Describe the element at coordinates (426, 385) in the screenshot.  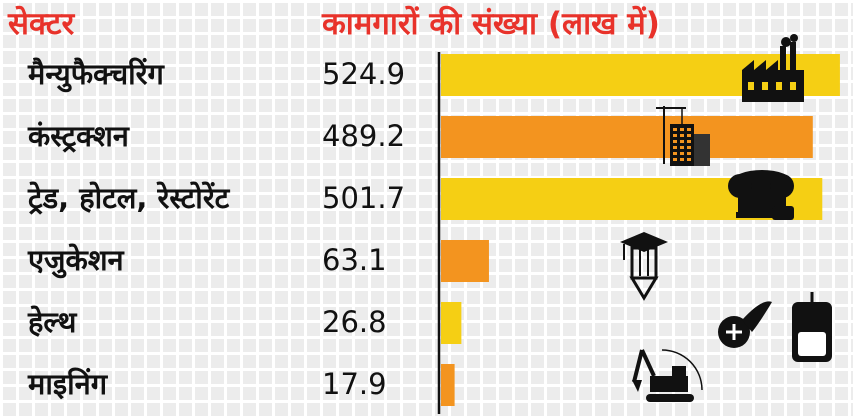
I see `chart-row: माइनिंग 17.9` at that location.